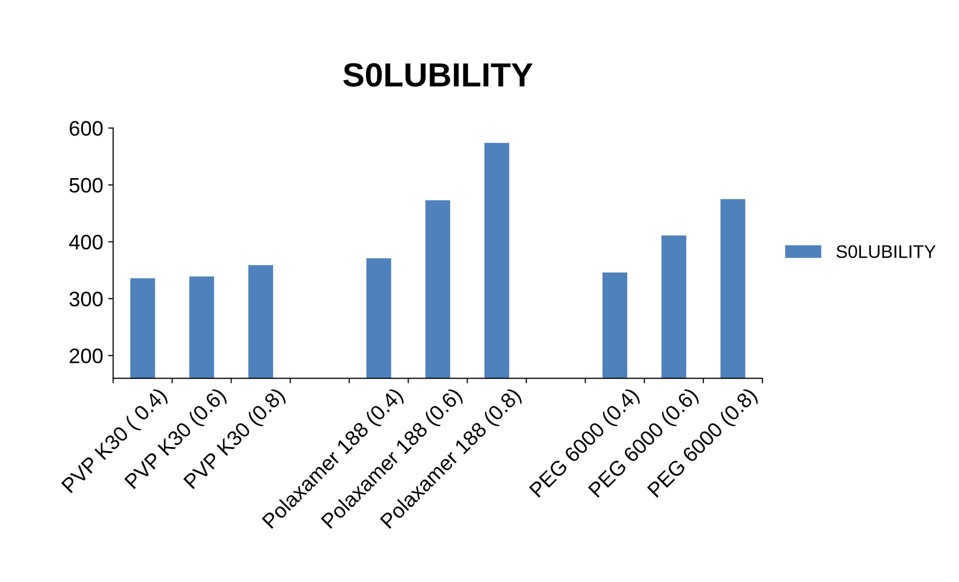  I want to click on y-tick-label: 500, so click(86, 185).